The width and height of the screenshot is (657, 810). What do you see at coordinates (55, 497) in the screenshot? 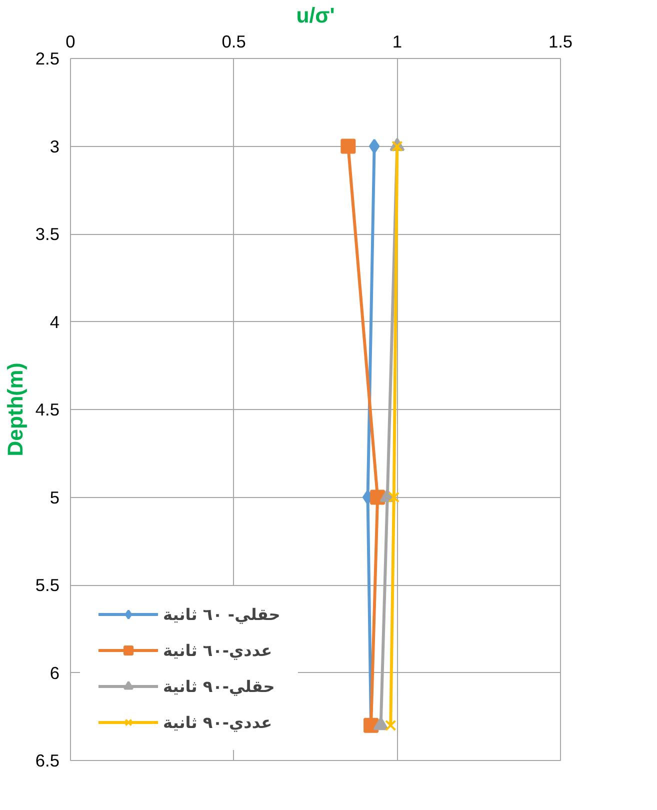
I see `y-tick-label: 5` at bounding box center [55, 497].